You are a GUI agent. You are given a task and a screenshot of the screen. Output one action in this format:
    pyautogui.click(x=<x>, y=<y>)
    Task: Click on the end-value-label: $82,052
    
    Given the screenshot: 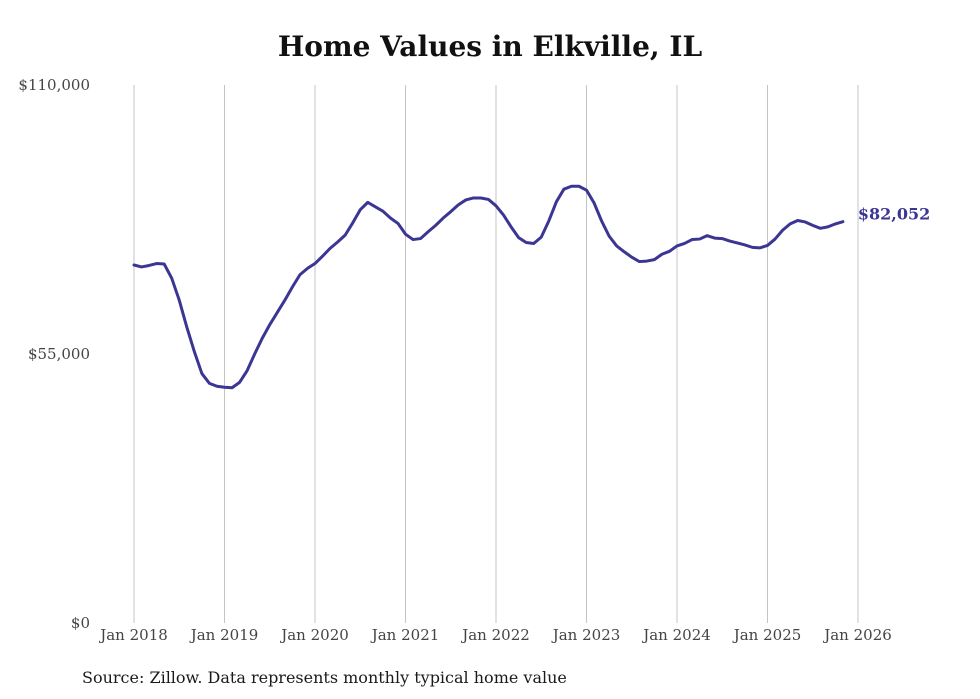 What is the action you would take?
    pyautogui.click(x=894, y=214)
    